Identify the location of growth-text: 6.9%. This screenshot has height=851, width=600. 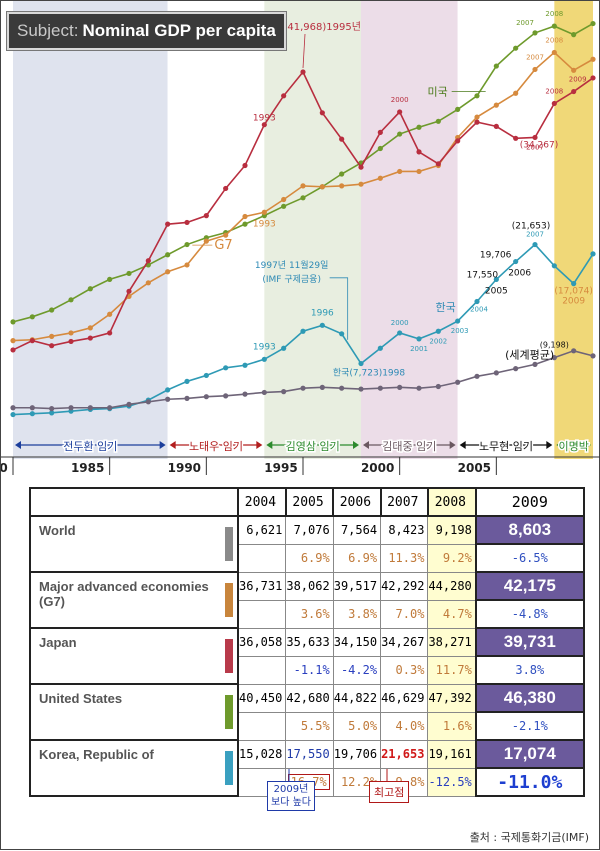
(363, 558).